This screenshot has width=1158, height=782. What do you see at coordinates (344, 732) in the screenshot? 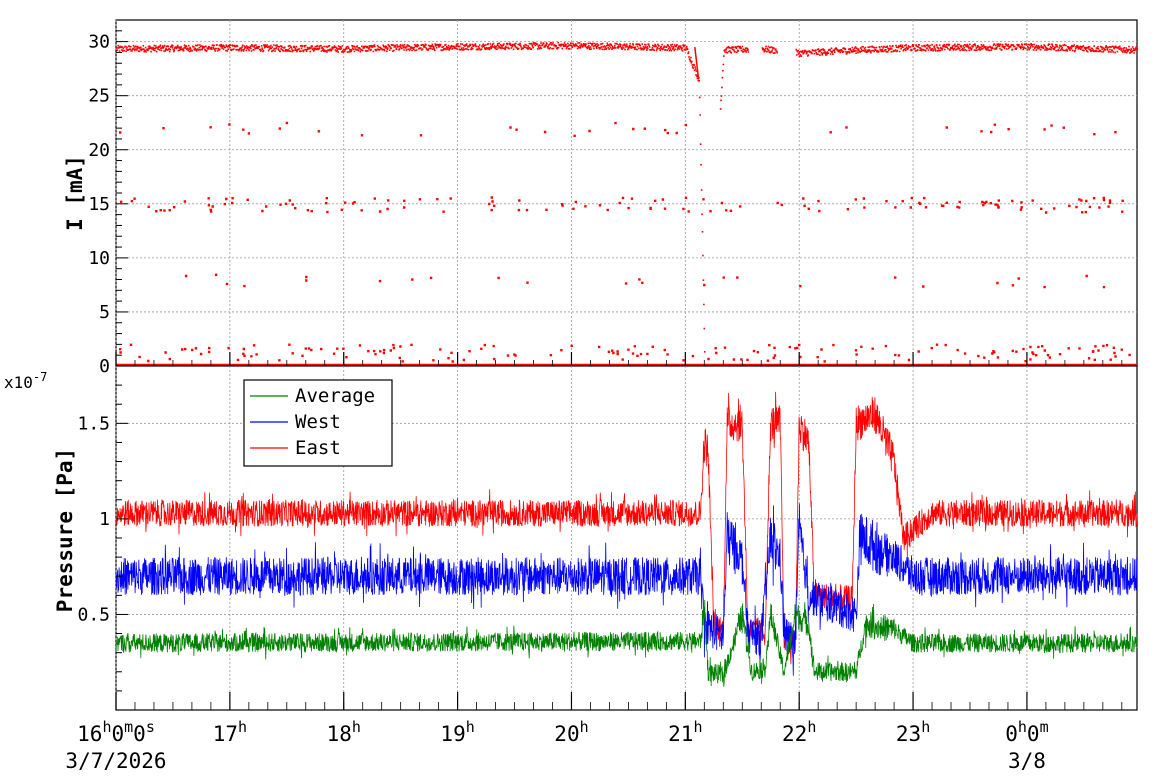
I see `time-tick-label: 18h` at bounding box center [344, 732].